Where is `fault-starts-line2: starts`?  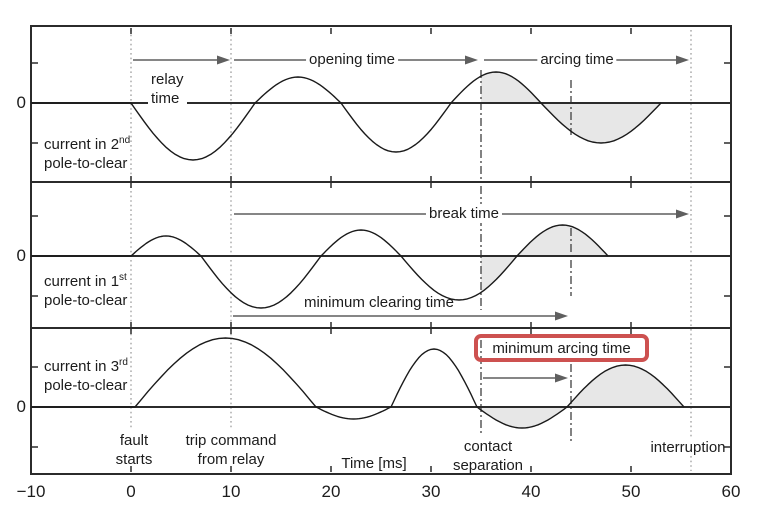
fault-starts-line2: starts is located at coordinates (134, 459).